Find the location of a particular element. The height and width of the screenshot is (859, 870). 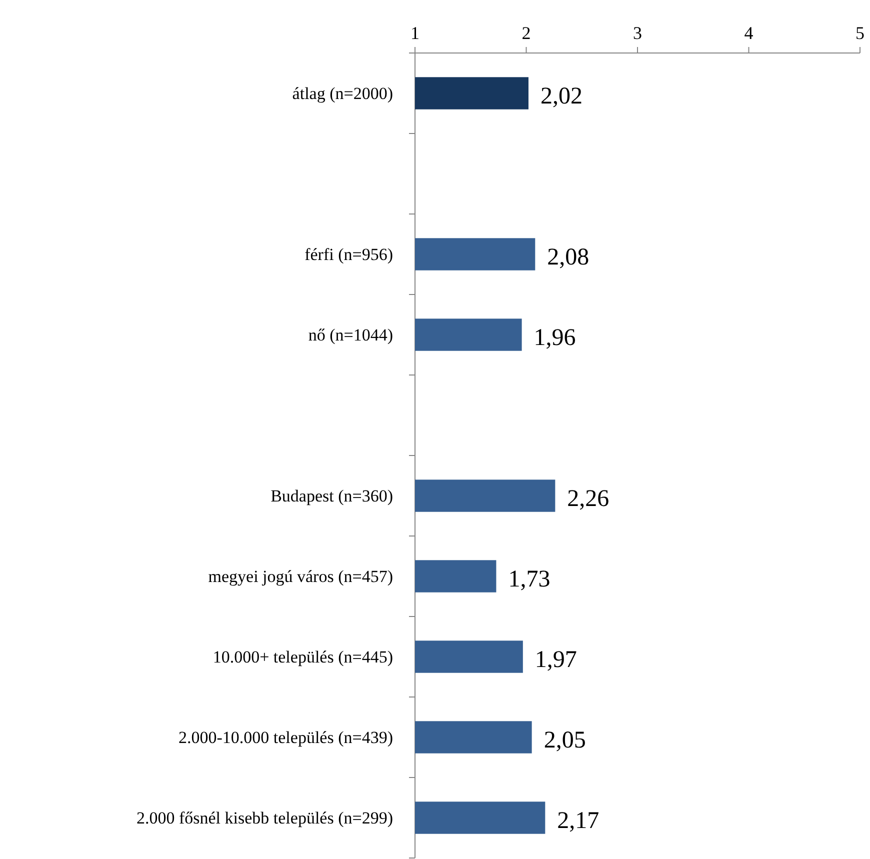

y-tick-label: Budapest (n=360) is located at coordinates (331, 496).